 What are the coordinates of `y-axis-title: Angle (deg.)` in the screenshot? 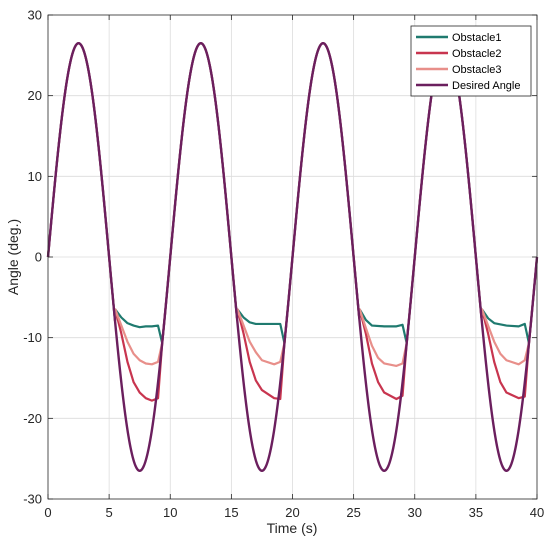 It's located at (13, 257).